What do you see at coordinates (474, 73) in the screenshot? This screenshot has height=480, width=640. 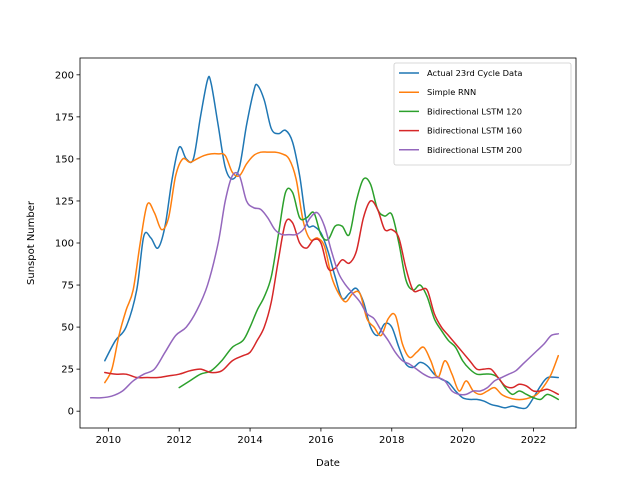 I see `legend-entry-0: Actual 23rd Cycle Data` at bounding box center [474, 73].